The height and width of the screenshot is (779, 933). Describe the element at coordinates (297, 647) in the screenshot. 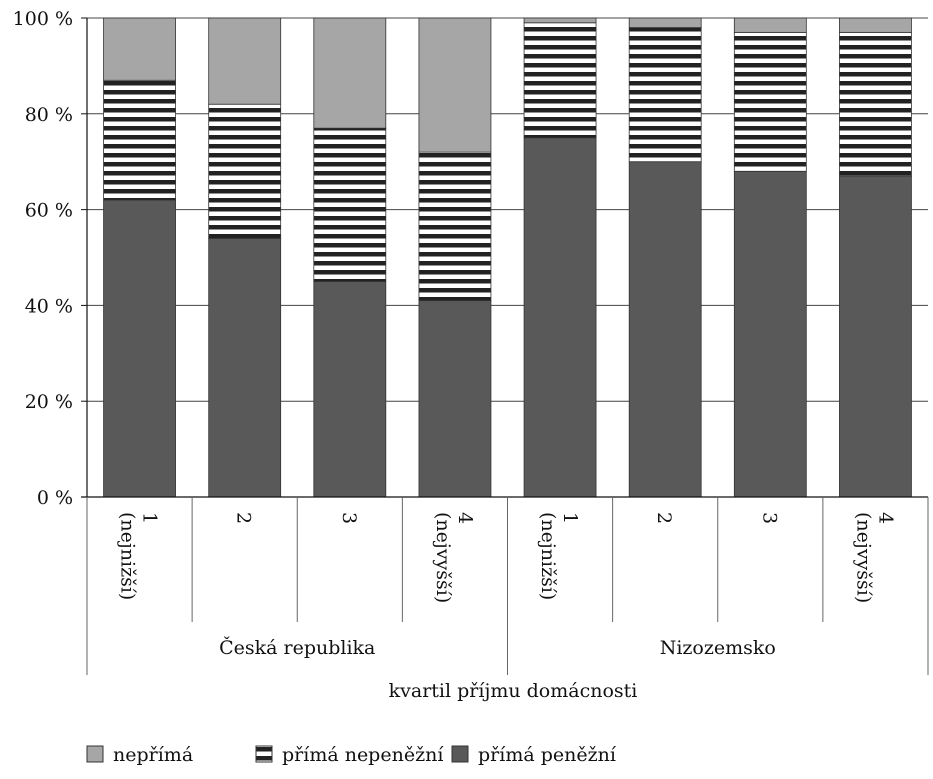

I see `x-group-label: Česká republika` at that location.